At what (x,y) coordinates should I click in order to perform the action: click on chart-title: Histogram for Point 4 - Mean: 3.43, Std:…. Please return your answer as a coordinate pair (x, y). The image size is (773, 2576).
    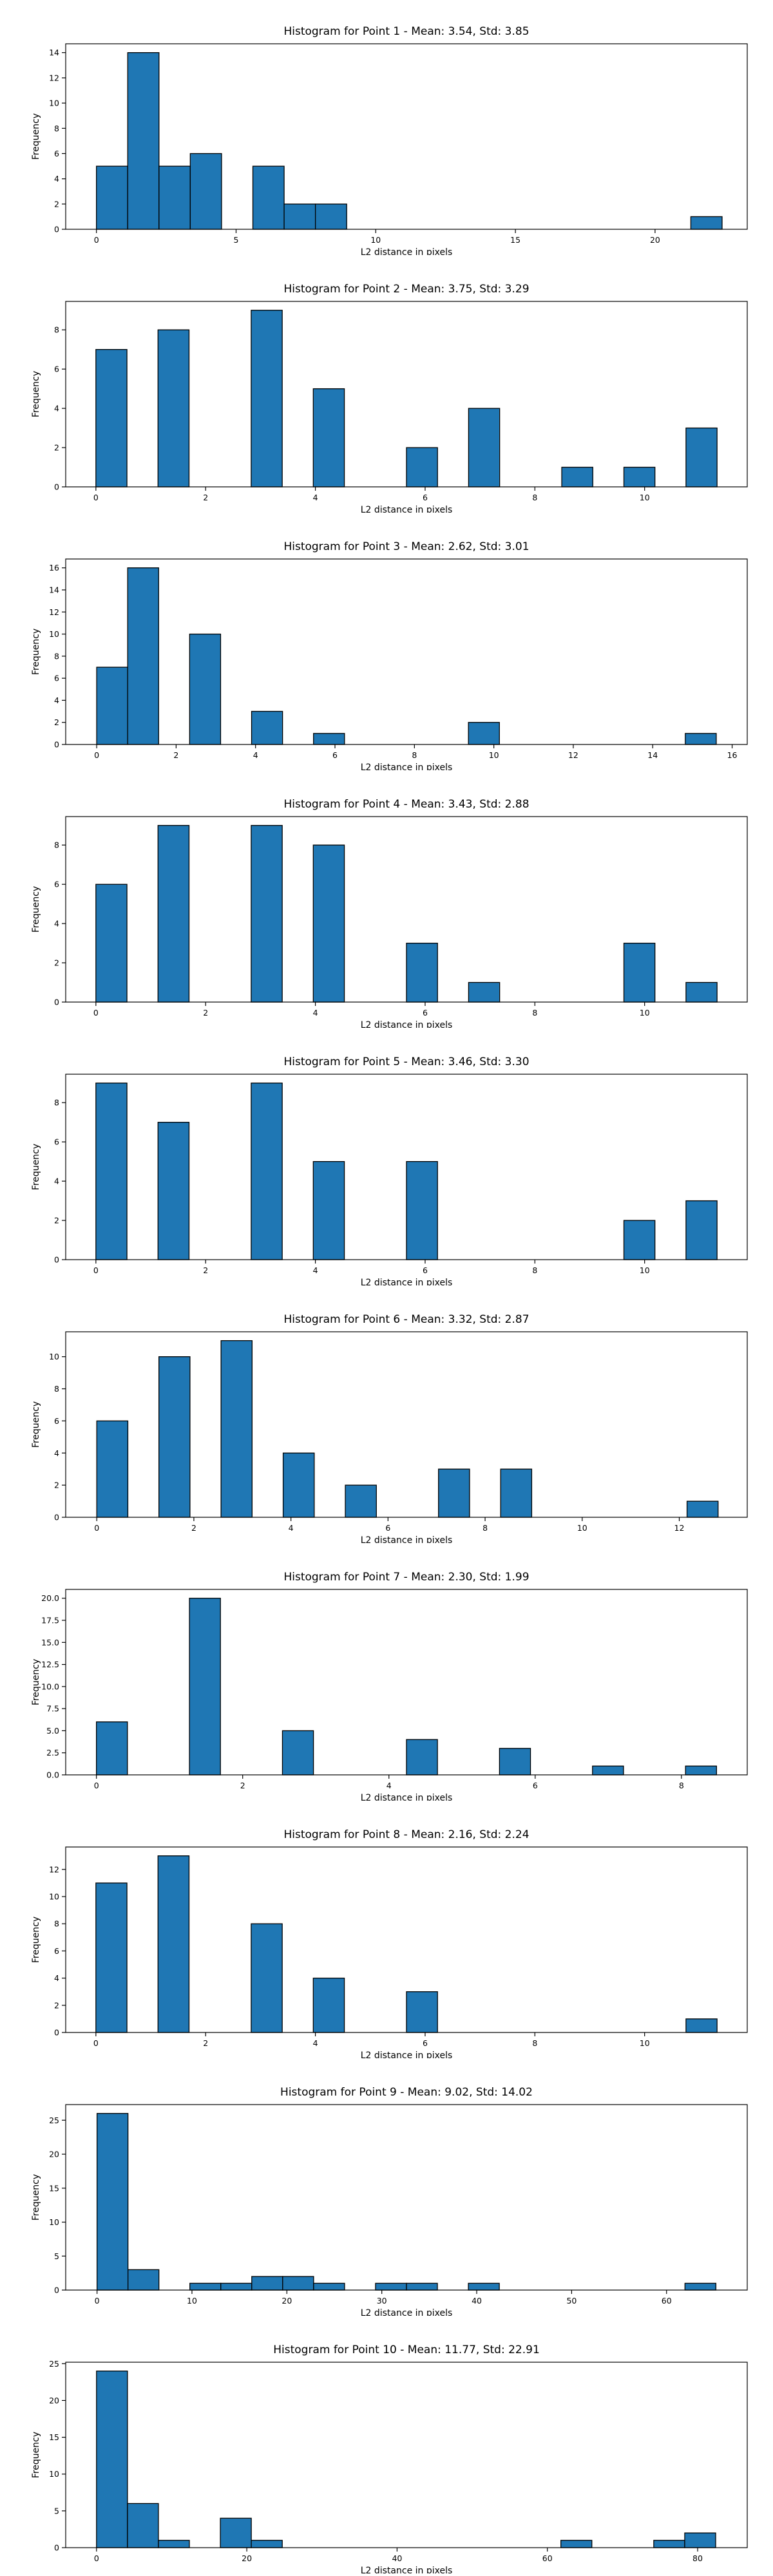
    Looking at the image, I should click on (406, 805).